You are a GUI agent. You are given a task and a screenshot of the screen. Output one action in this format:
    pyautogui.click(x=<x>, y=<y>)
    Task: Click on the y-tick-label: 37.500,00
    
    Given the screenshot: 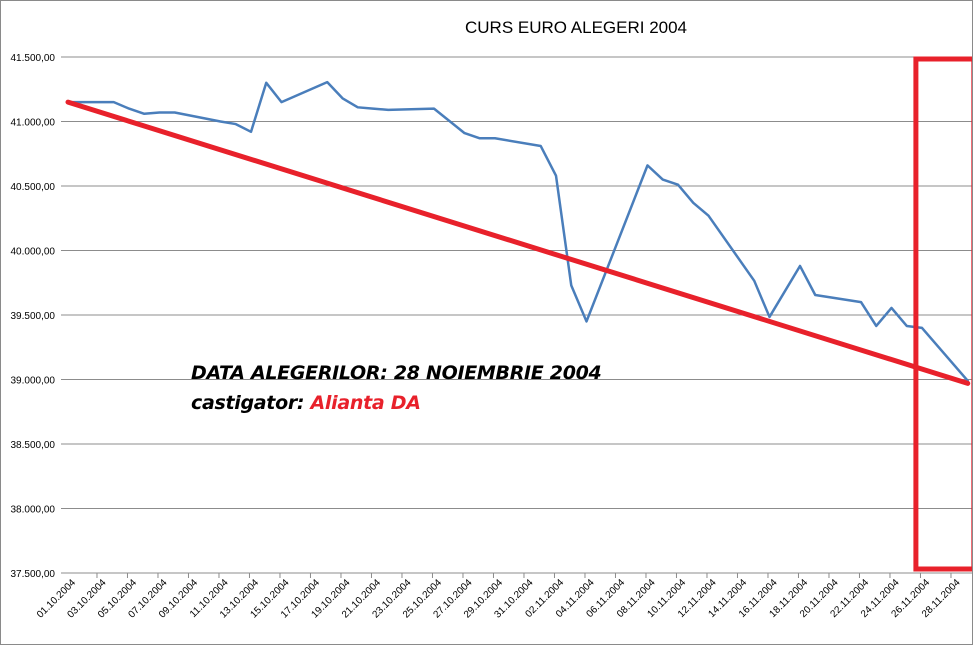 What is the action you would take?
    pyautogui.click(x=33, y=574)
    